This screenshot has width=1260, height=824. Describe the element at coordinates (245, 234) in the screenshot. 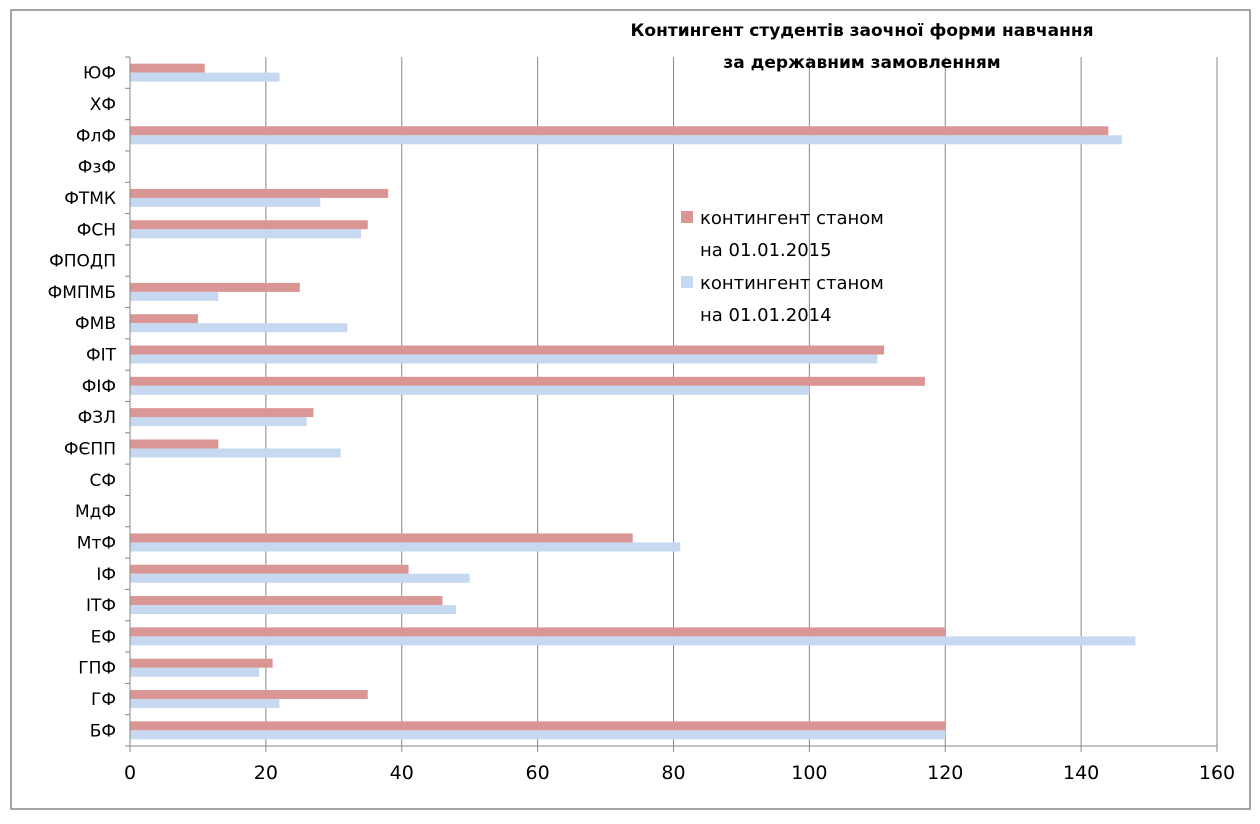

I see `bar-ФСН-series-1` at that location.